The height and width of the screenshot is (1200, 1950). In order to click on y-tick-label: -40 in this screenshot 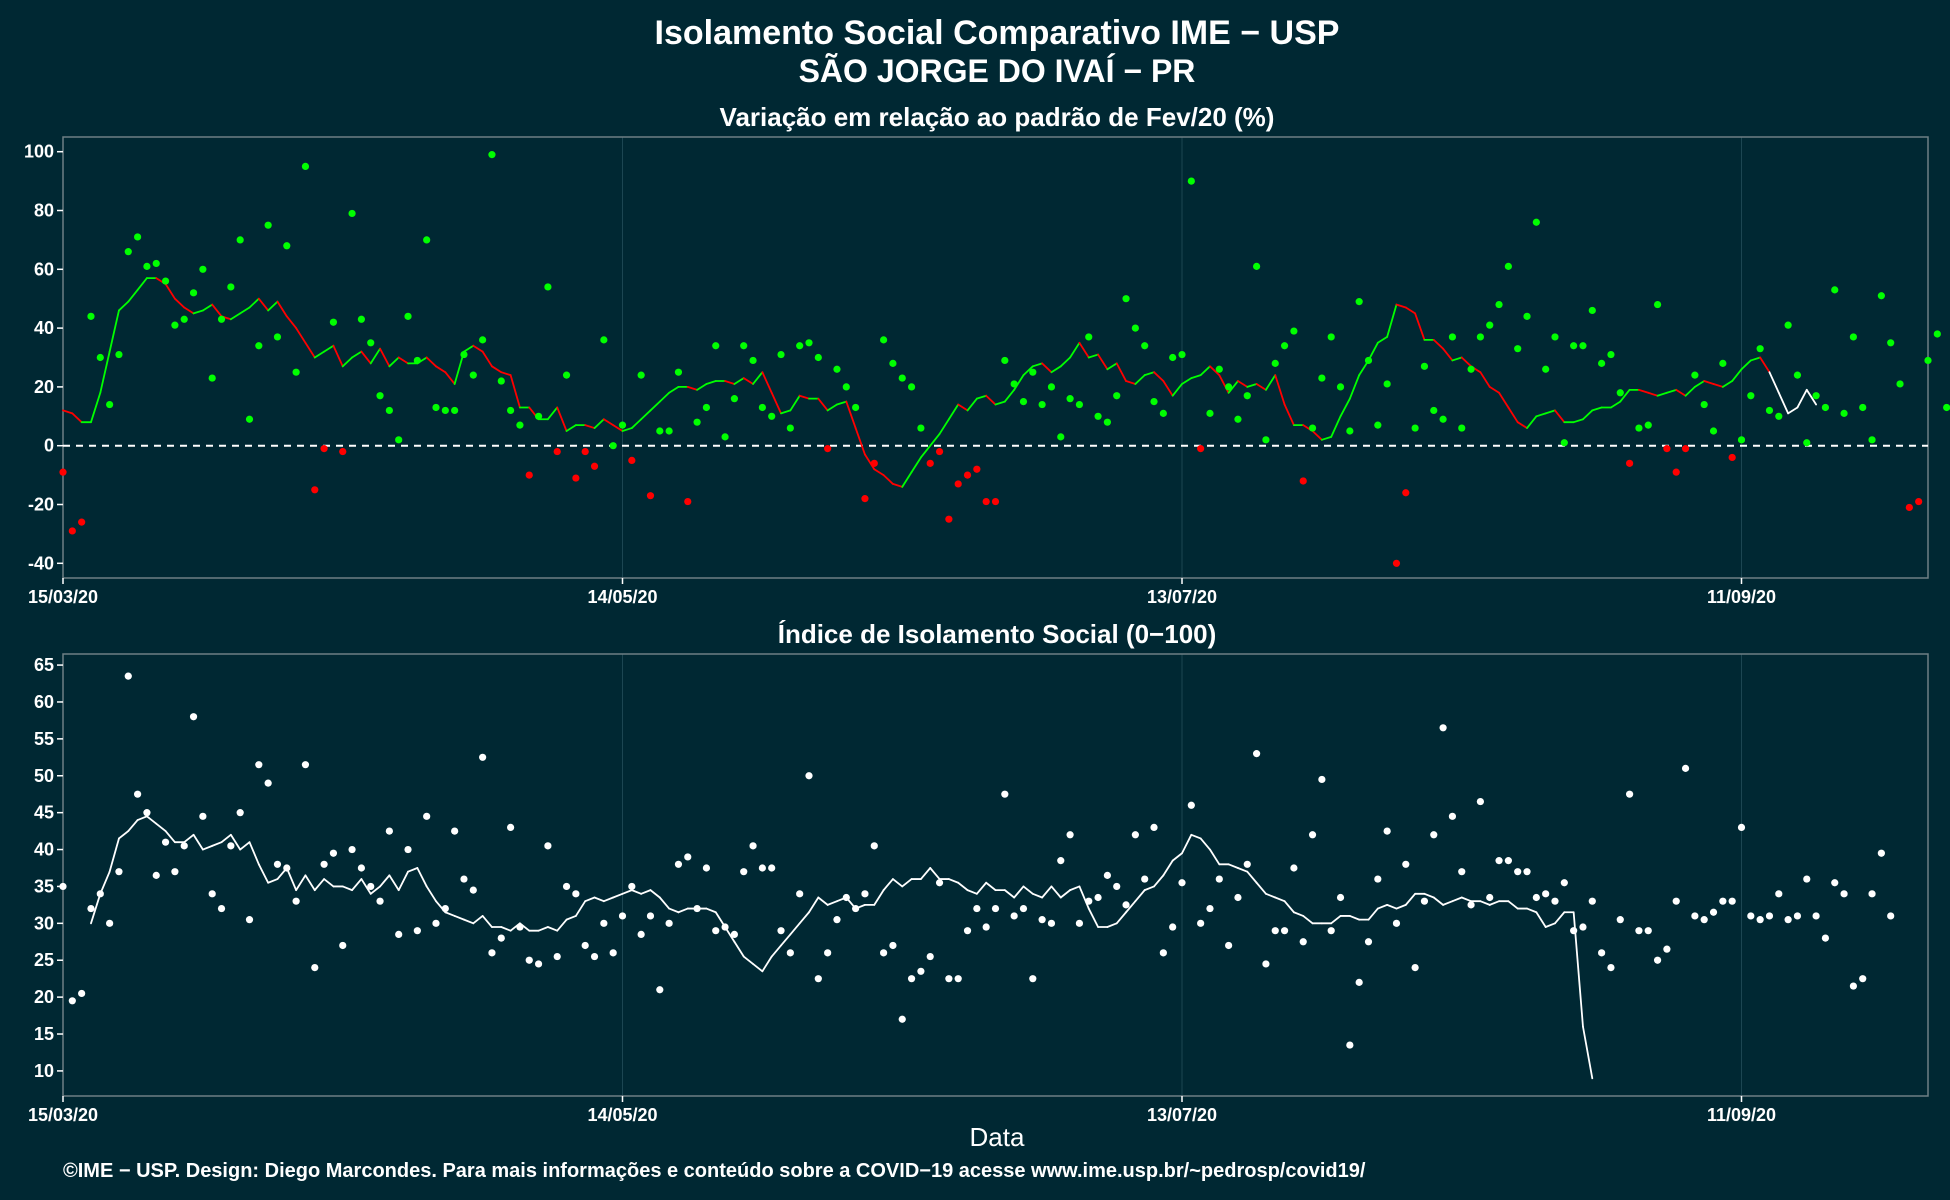, I will do `click(41, 563)`.